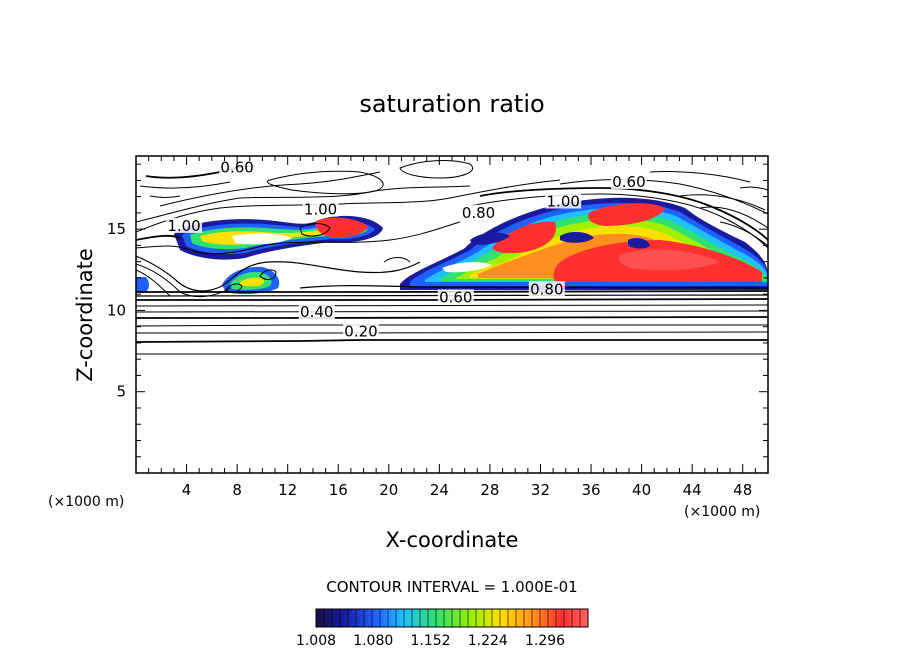  What do you see at coordinates (451, 587) in the screenshot?
I see `contour-interval-note: CONTOUR INTERVAL = 1.000E-01` at bounding box center [451, 587].